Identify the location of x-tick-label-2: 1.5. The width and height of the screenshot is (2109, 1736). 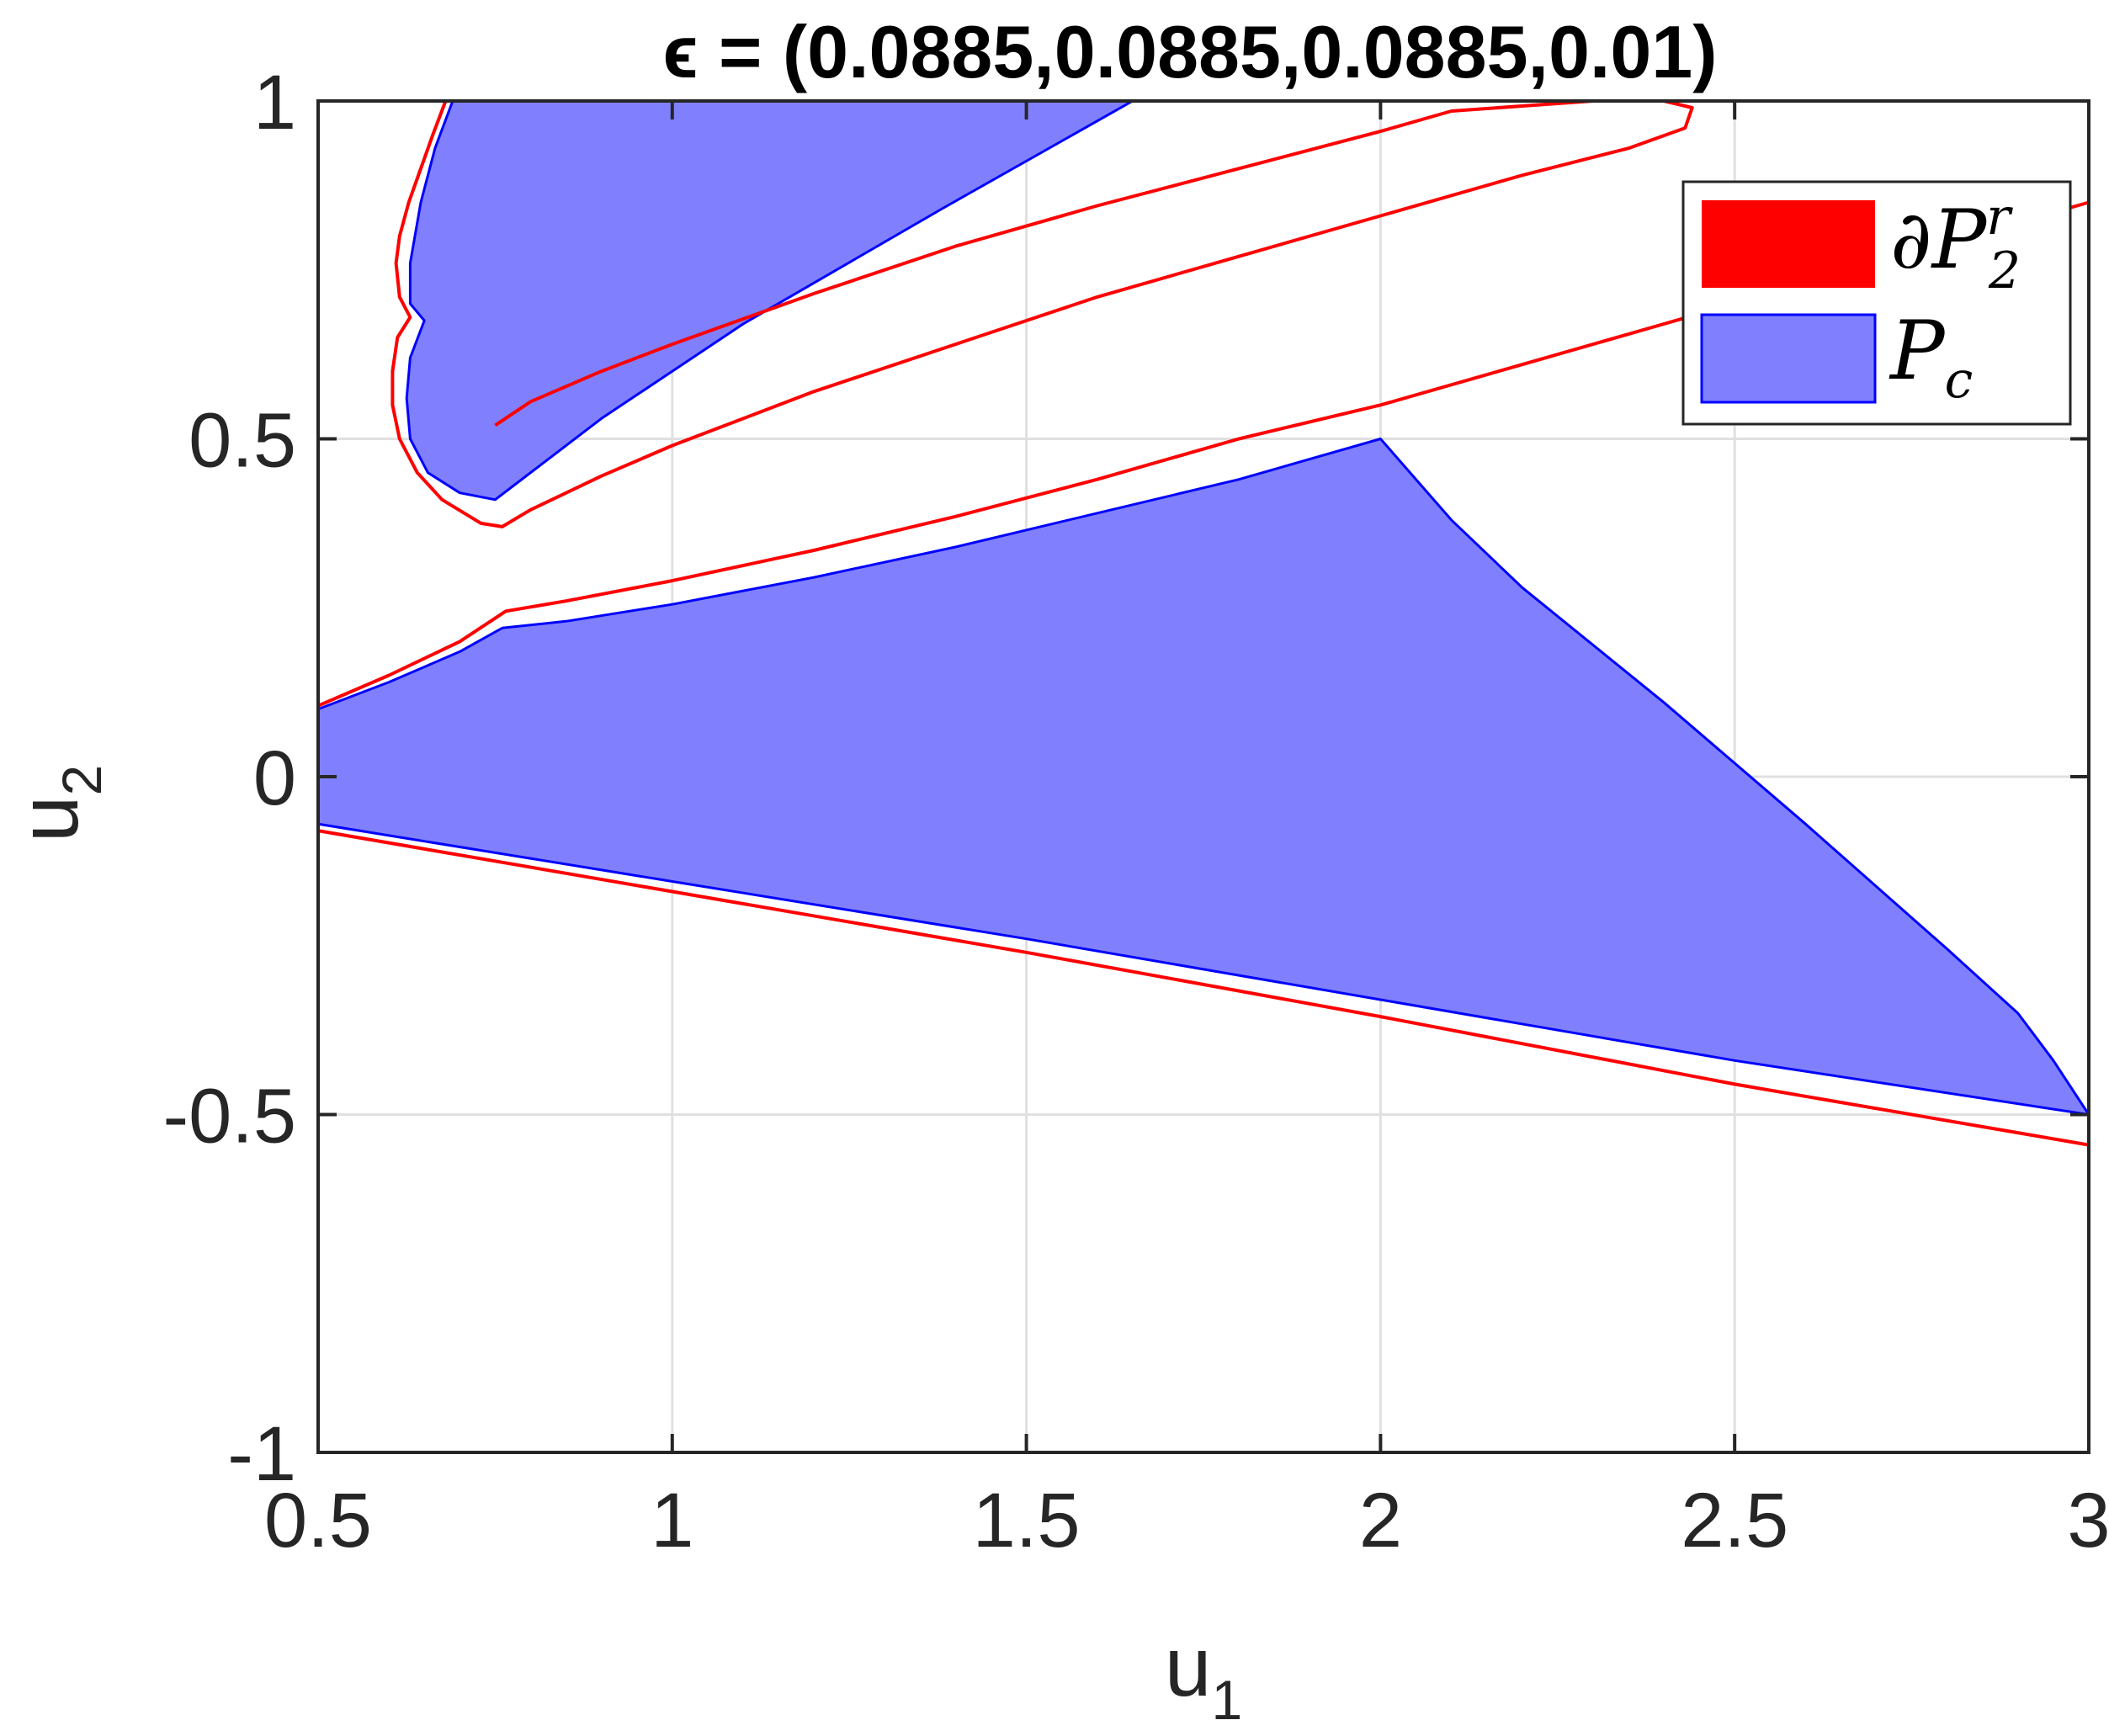
(1027, 1520).